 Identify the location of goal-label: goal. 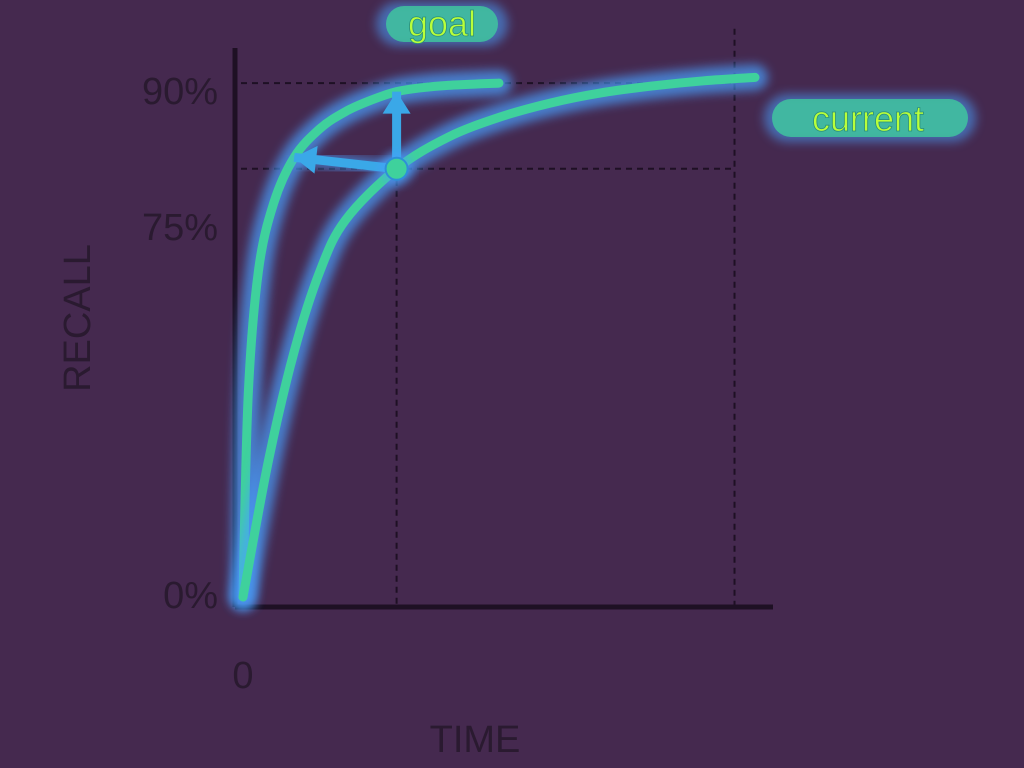
(442, 24).